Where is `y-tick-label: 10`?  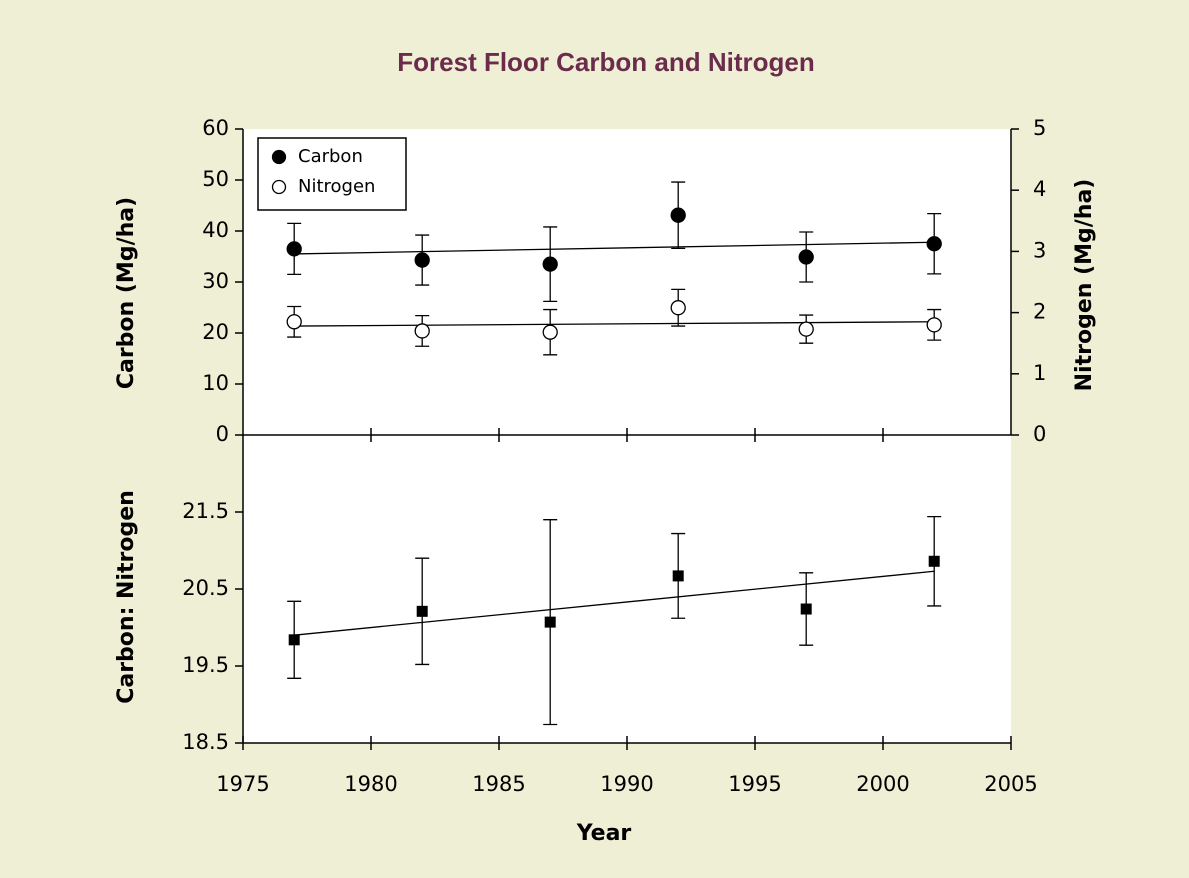
y-tick-label: 10 is located at coordinates (215, 383).